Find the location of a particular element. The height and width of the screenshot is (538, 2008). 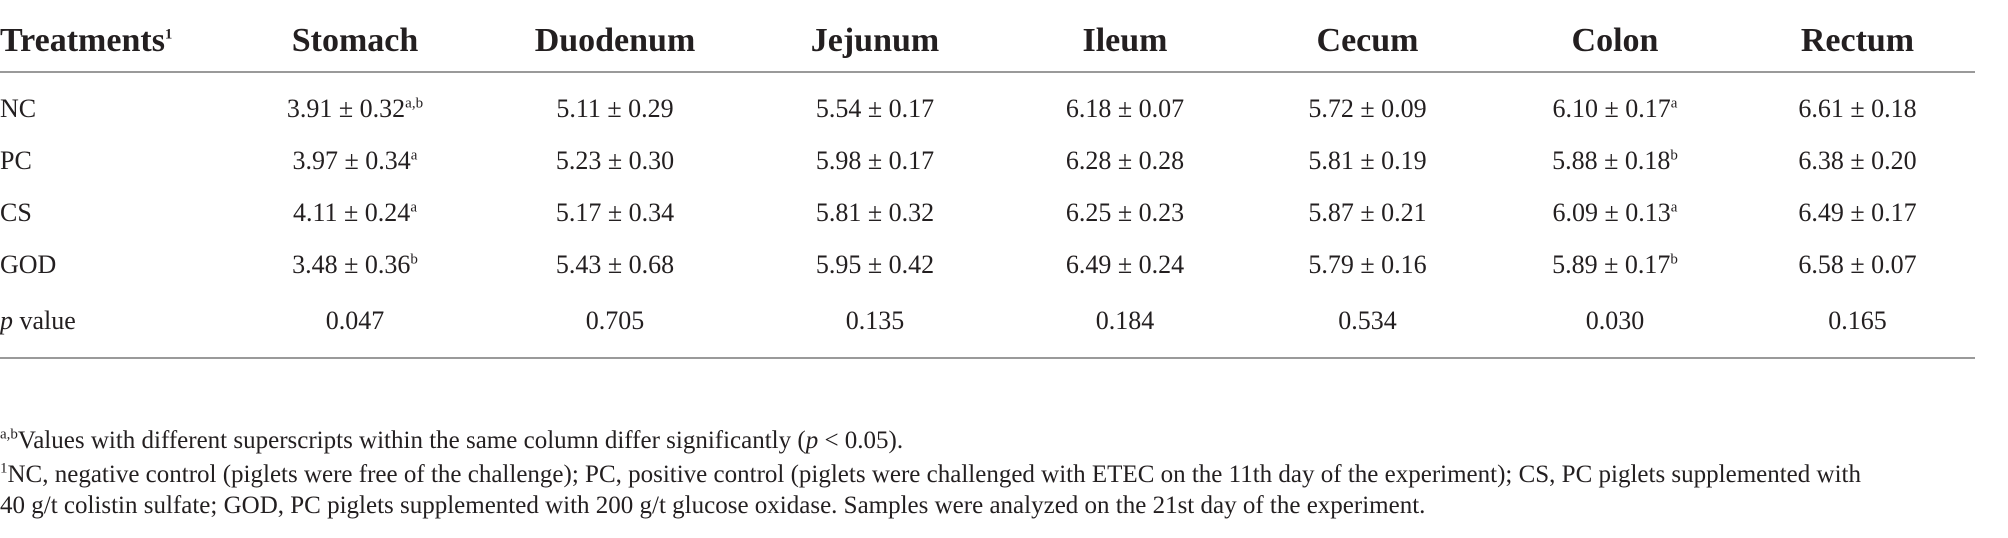

table-cell: 3.97 ± 0.34a is located at coordinates (355, 161).